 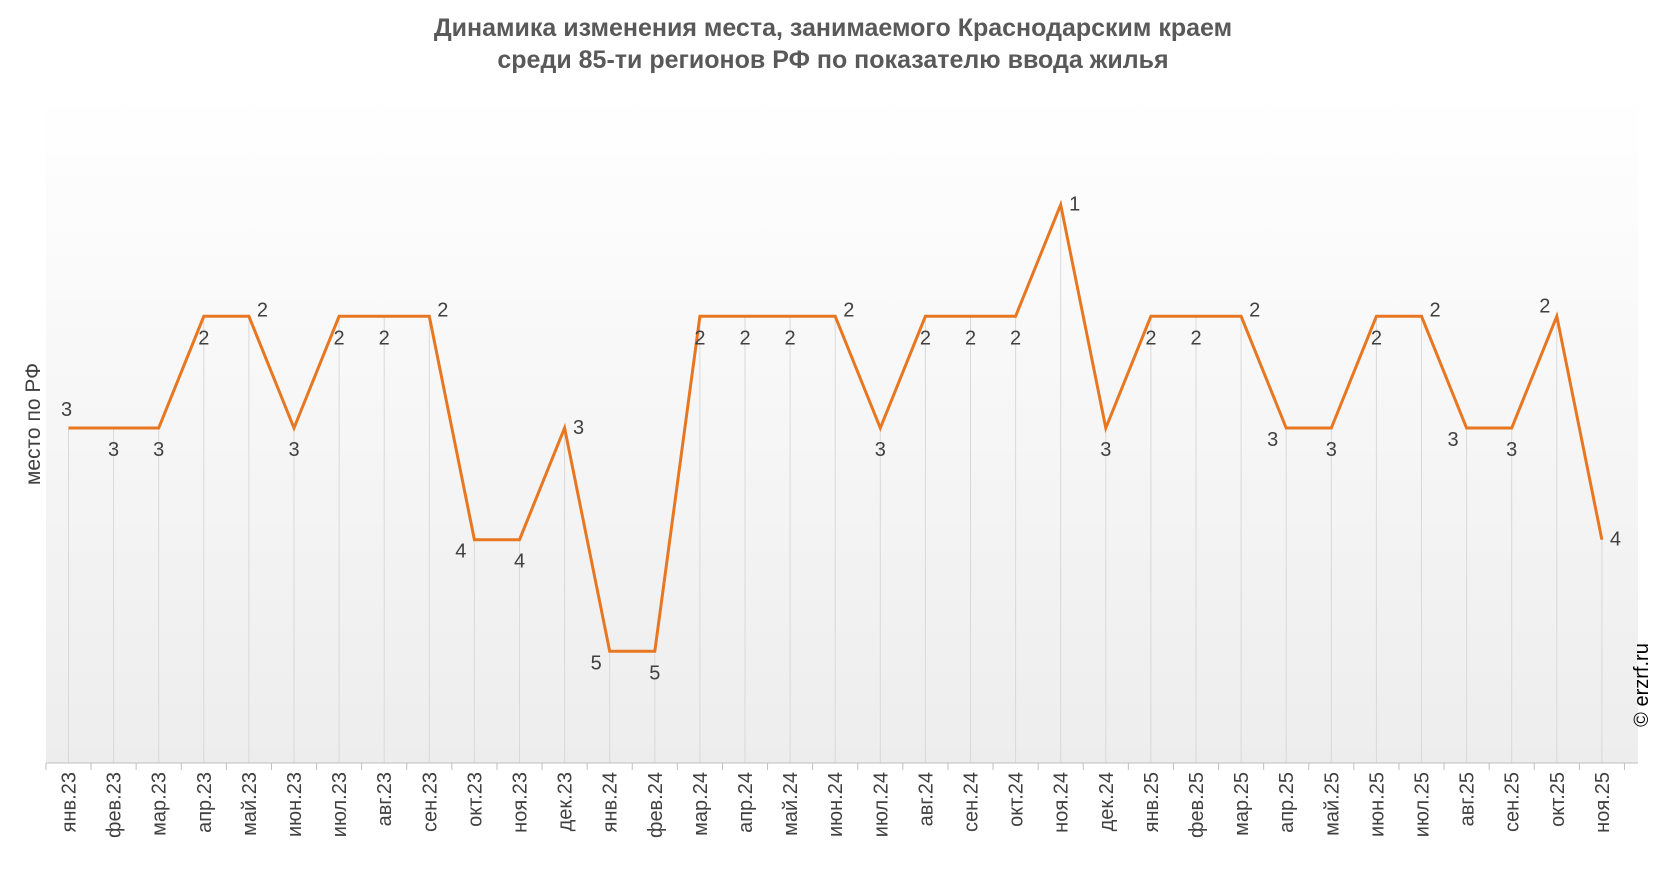 I want to click on x-tick-label: мар.24, so click(x=701, y=804).